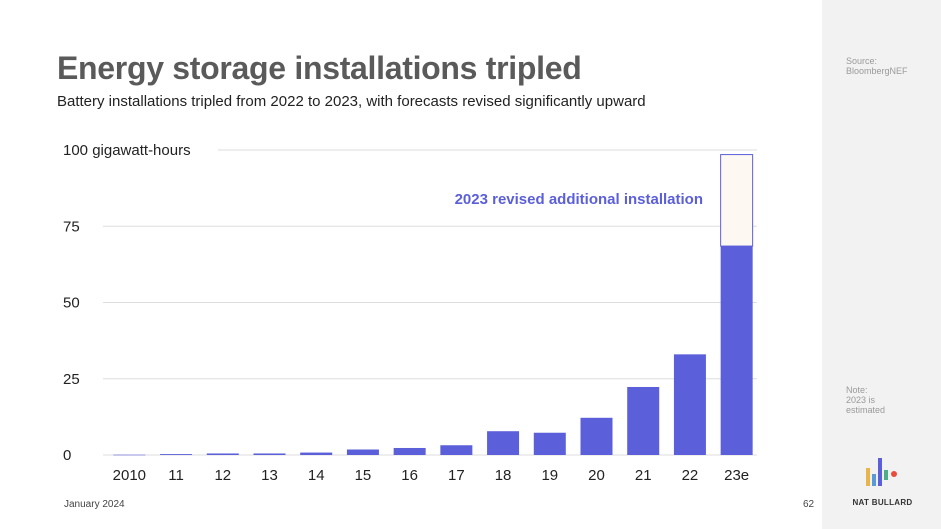 The height and width of the screenshot is (529, 941). I want to click on source-note: Source: BloombergNEF, so click(877, 66).